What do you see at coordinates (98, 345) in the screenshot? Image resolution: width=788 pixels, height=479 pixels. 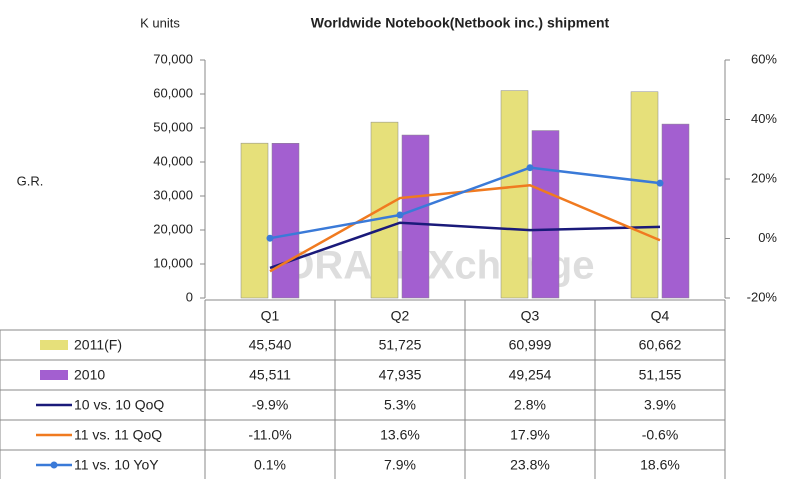 I see `legend-label: 2011(F)` at bounding box center [98, 345].